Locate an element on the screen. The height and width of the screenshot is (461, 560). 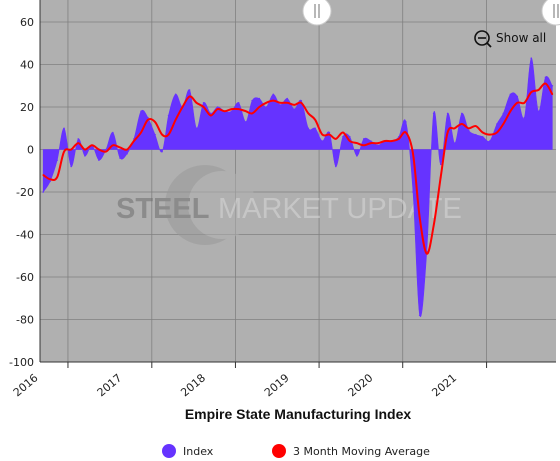
legend-item-index: Index is located at coordinates (188, 451).